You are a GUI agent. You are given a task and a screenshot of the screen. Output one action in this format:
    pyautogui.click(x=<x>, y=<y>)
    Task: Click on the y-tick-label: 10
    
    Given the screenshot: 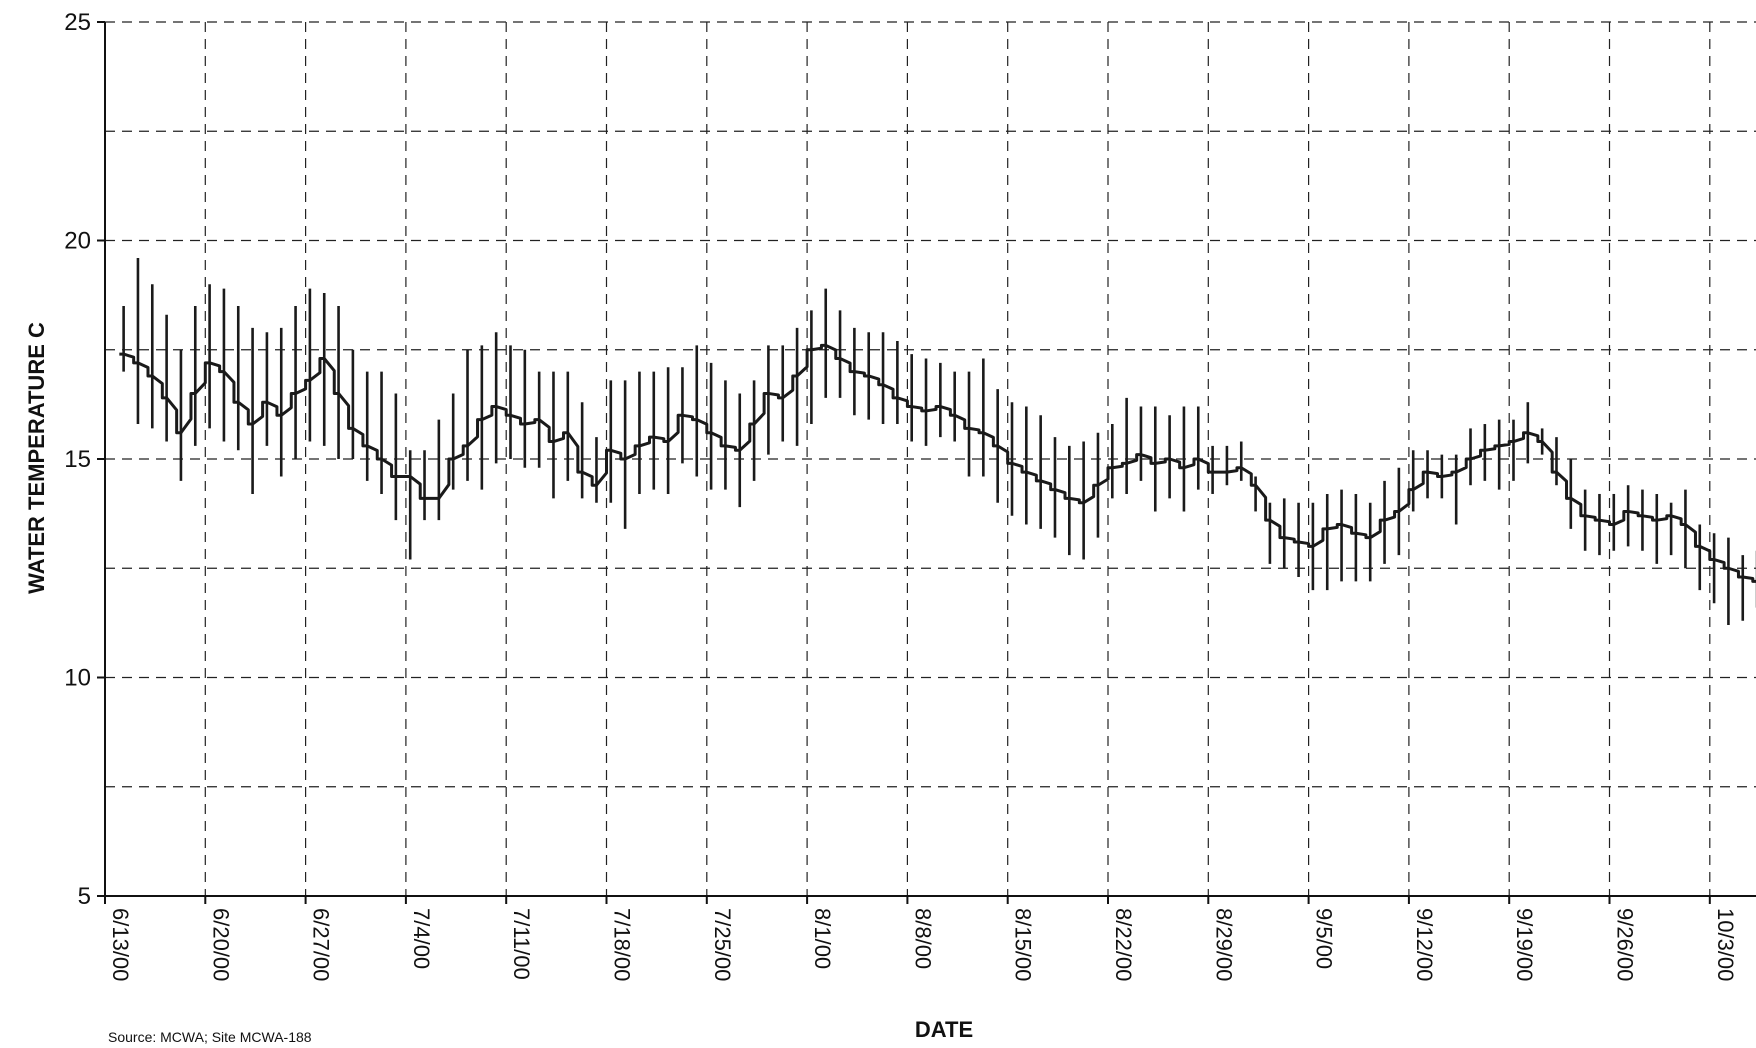 What is the action you would take?
    pyautogui.click(x=77, y=678)
    